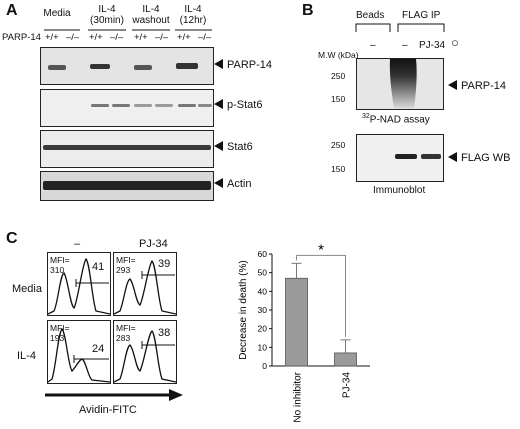 The height and width of the screenshot is (429, 520). I want to click on y-tick-label: 30, so click(263, 310).